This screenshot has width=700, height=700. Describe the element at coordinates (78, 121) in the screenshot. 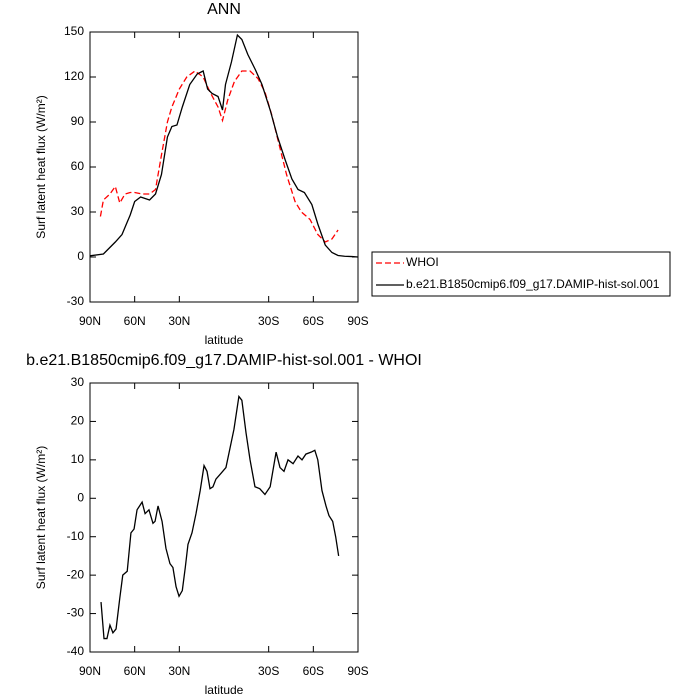

I see `y-tick-label: 90` at that location.